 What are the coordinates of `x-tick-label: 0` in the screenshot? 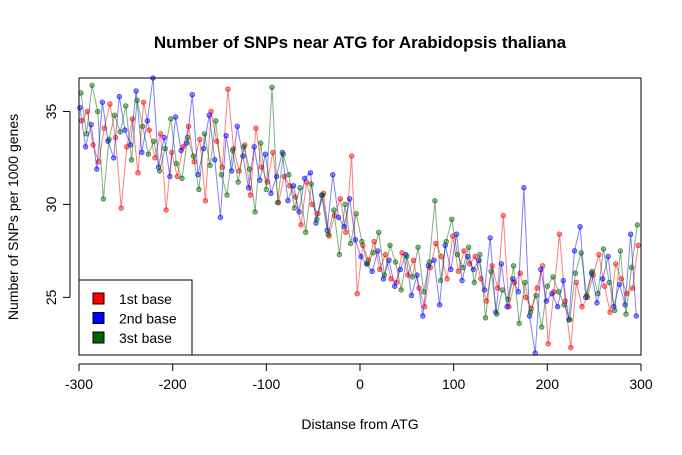 It's located at (360, 384).